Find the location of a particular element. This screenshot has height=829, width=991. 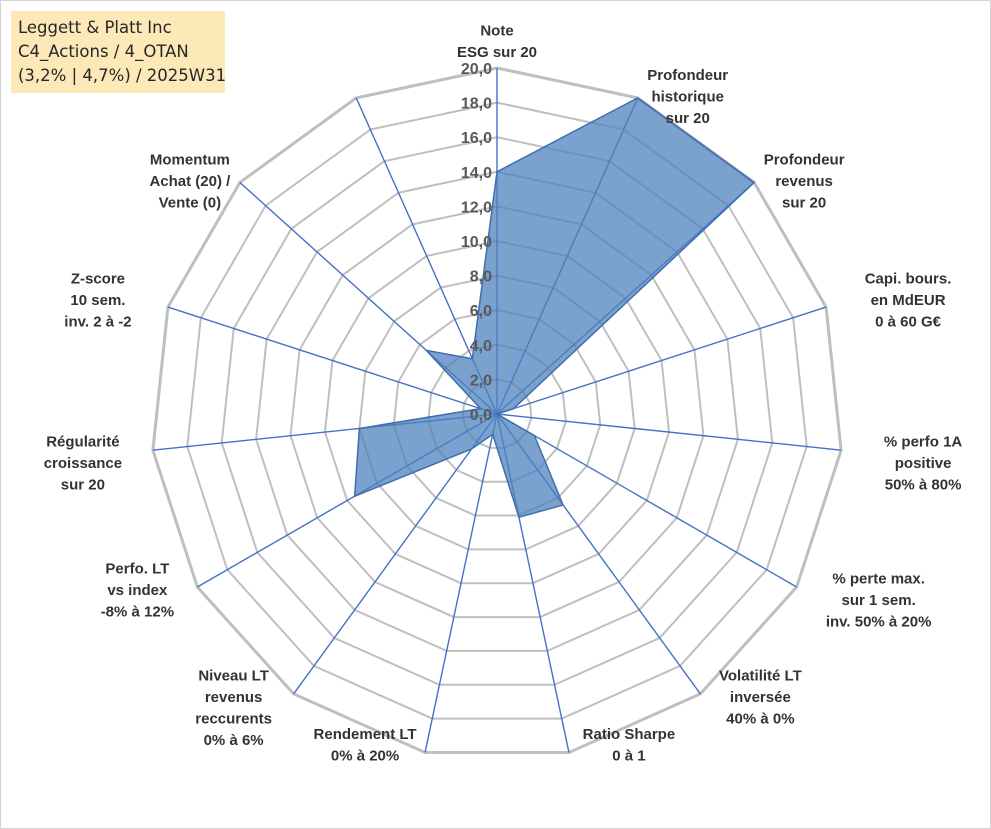

tick-label: 14,0 is located at coordinates (476, 173).